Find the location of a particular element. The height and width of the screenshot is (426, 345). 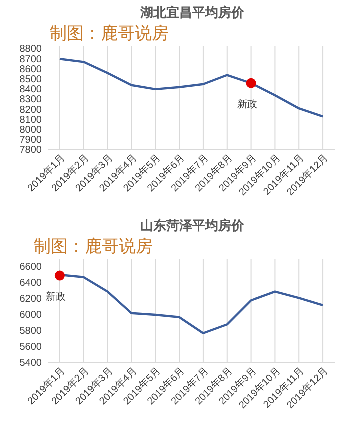

y-tick-label: 6600 is located at coordinates (31, 268).